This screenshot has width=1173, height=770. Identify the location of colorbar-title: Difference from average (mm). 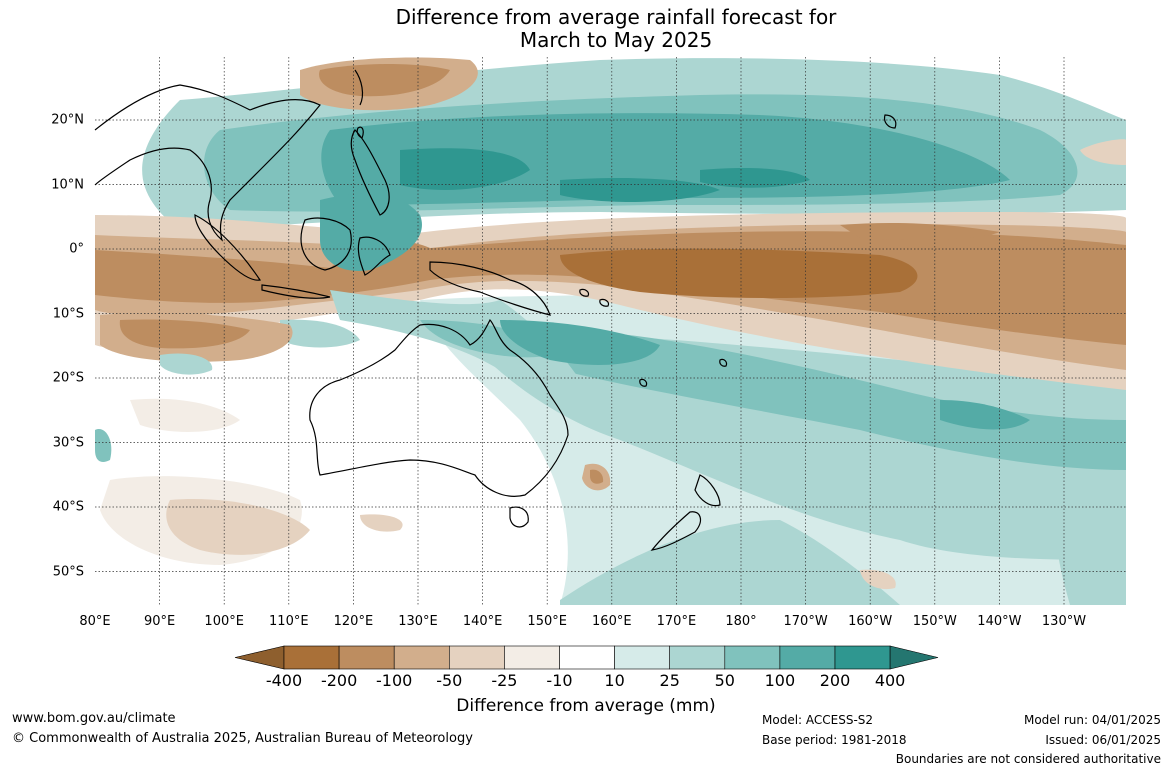
(586, 706).